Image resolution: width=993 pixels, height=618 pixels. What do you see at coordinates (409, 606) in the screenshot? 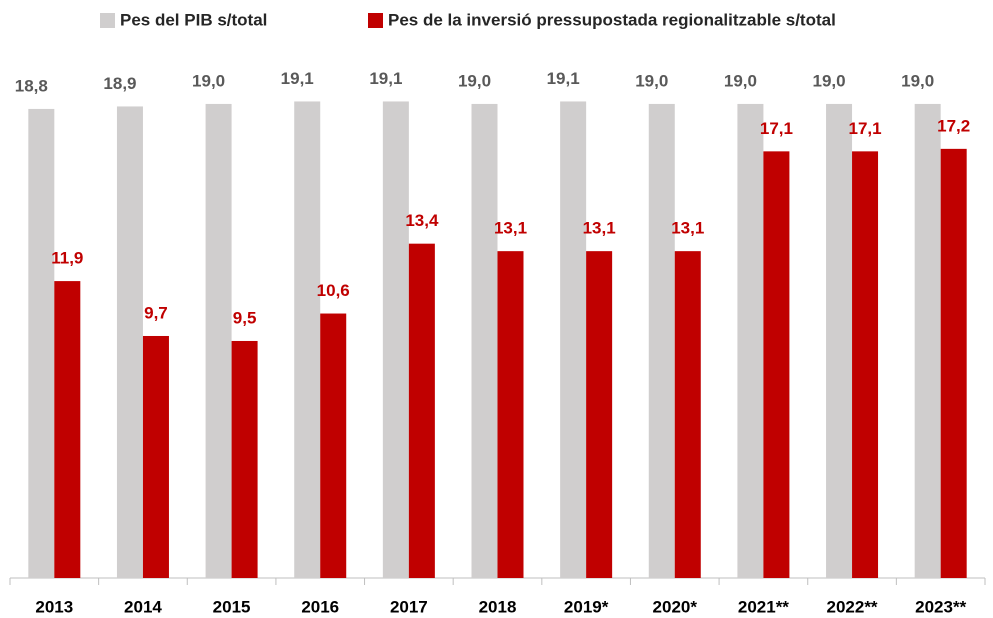
I see `x-tick-label: 2017` at bounding box center [409, 606].